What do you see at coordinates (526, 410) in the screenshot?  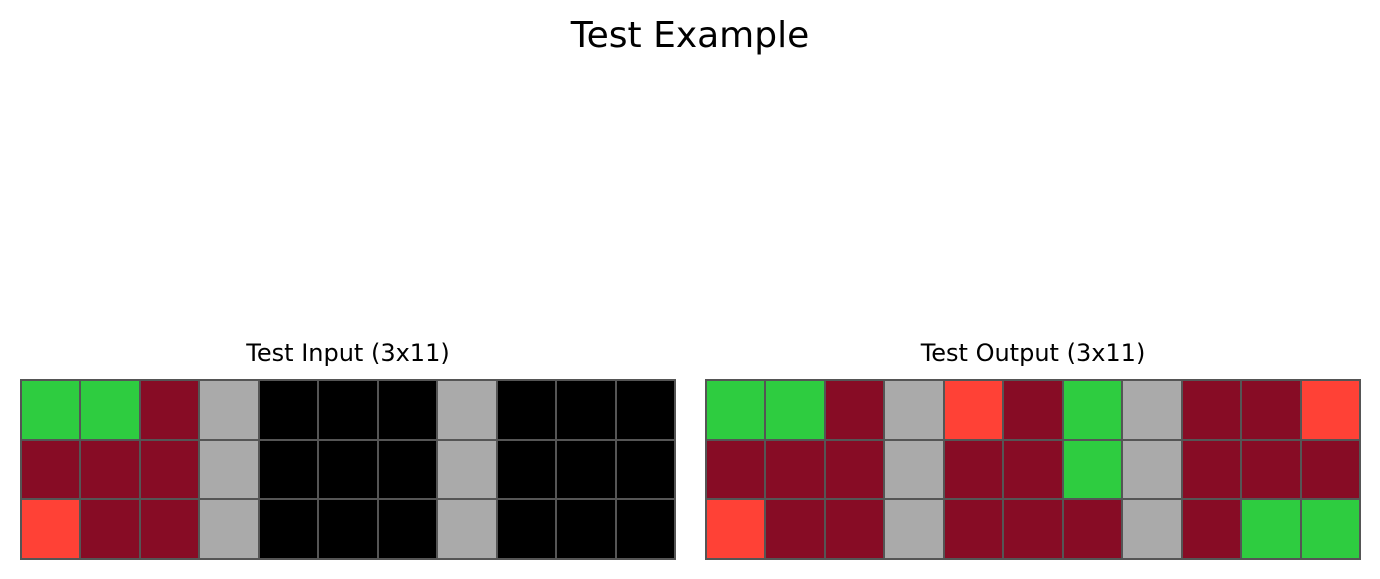 I see `input-cell-r0-c8` at bounding box center [526, 410].